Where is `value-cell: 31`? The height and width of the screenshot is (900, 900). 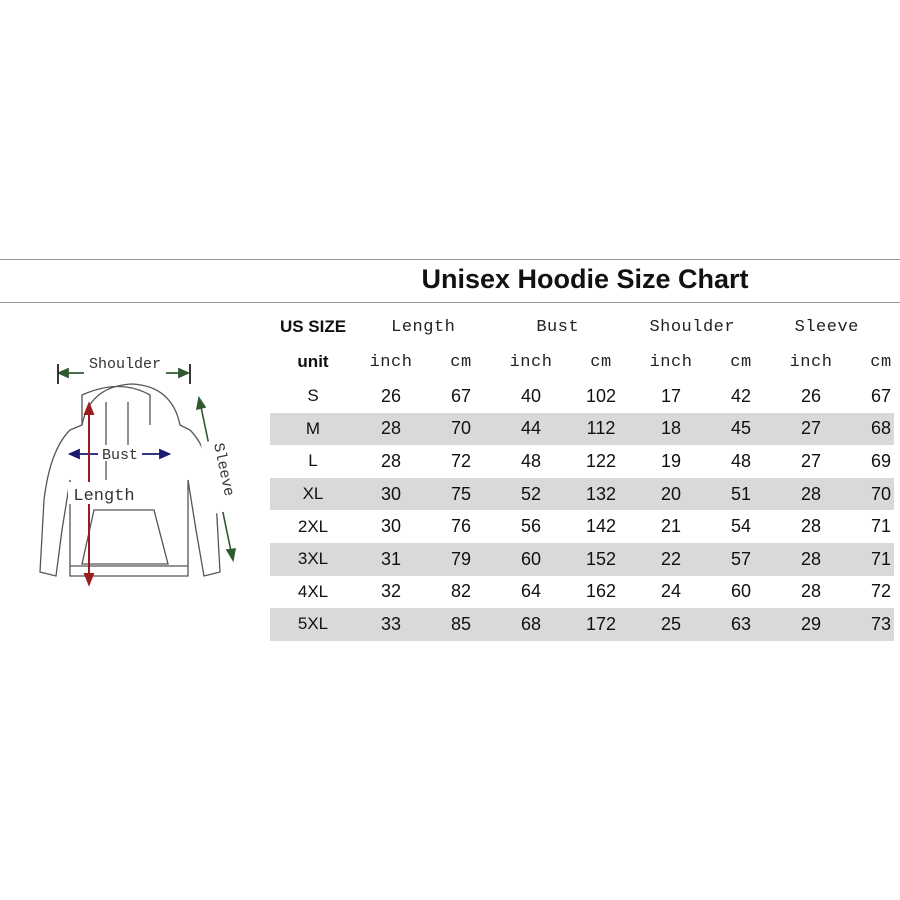
value-cell: 31 is located at coordinates (391, 558).